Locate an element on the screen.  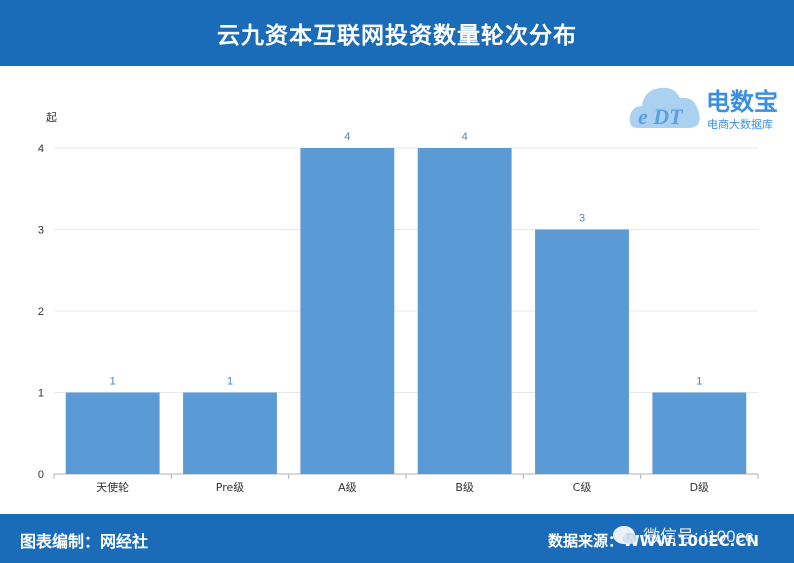
cloud-logo-icon: e DT is located at coordinates (664, 108).